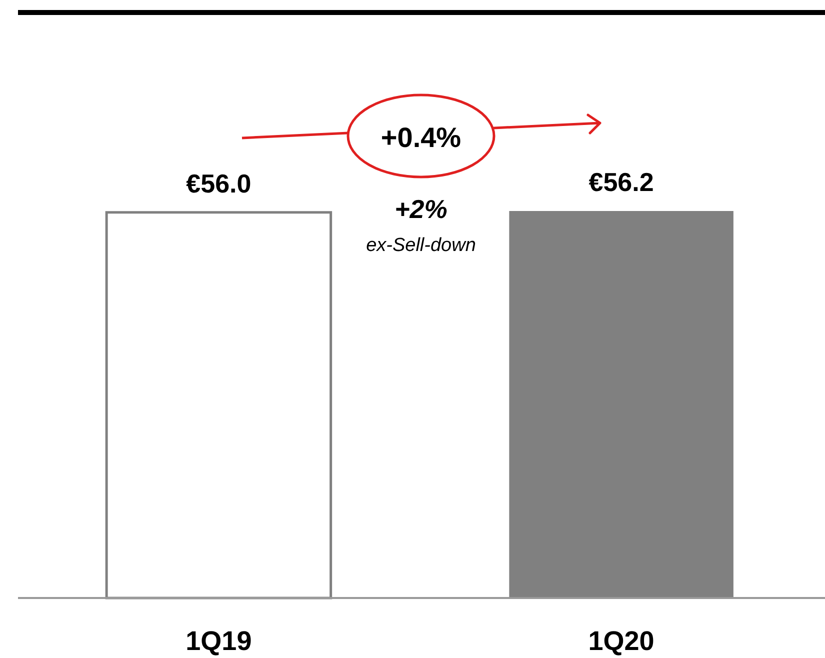 Image resolution: width=825 pixels, height=658 pixels. What do you see at coordinates (621, 182) in the screenshot?
I see `data-label: €56.2` at bounding box center [621, 182].